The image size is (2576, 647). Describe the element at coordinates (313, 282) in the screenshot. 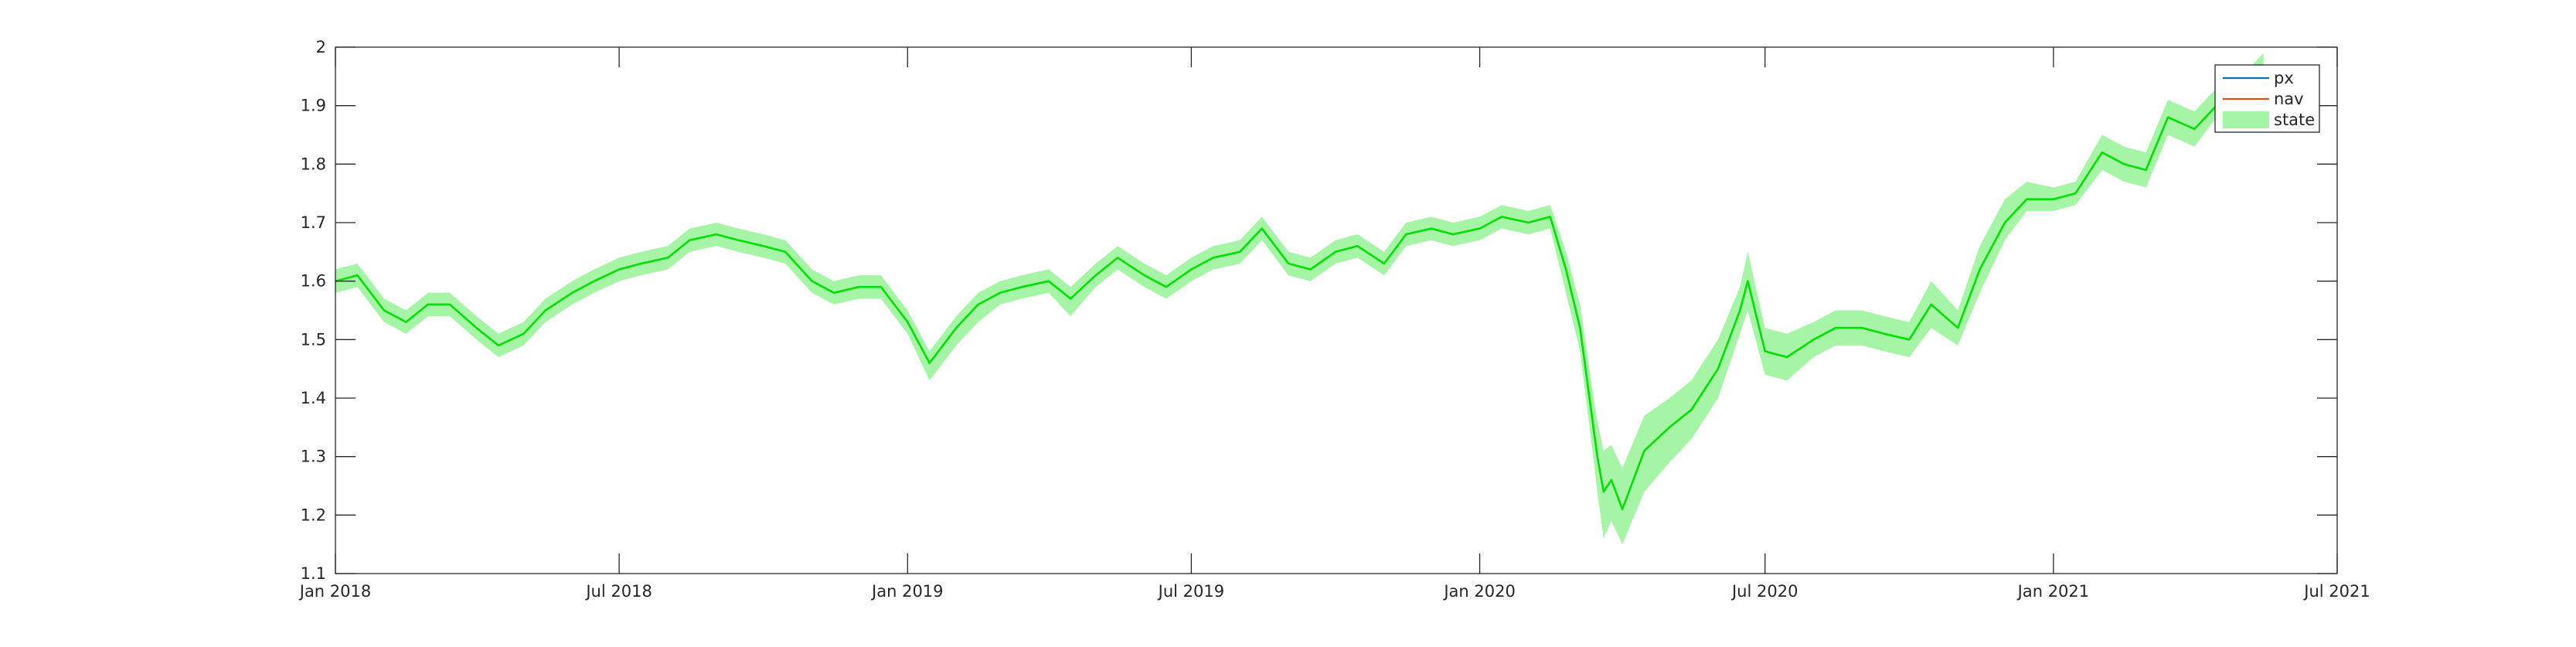

I see `y-tick-label: 1.6` at that location.